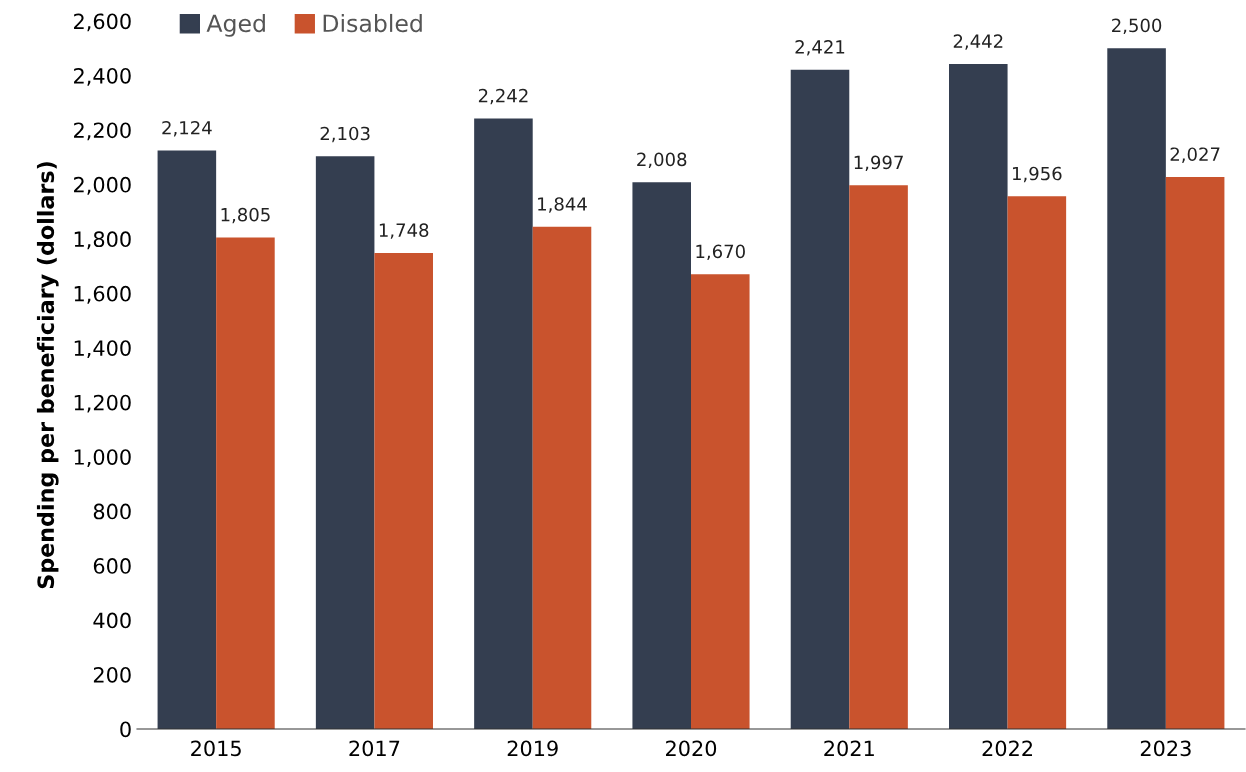 The image size is (1246, 772). What do you see at coordinates (532, 748) in the screenshot?
I see `x-tick-label: 2019` at bounding box center [532, 748].